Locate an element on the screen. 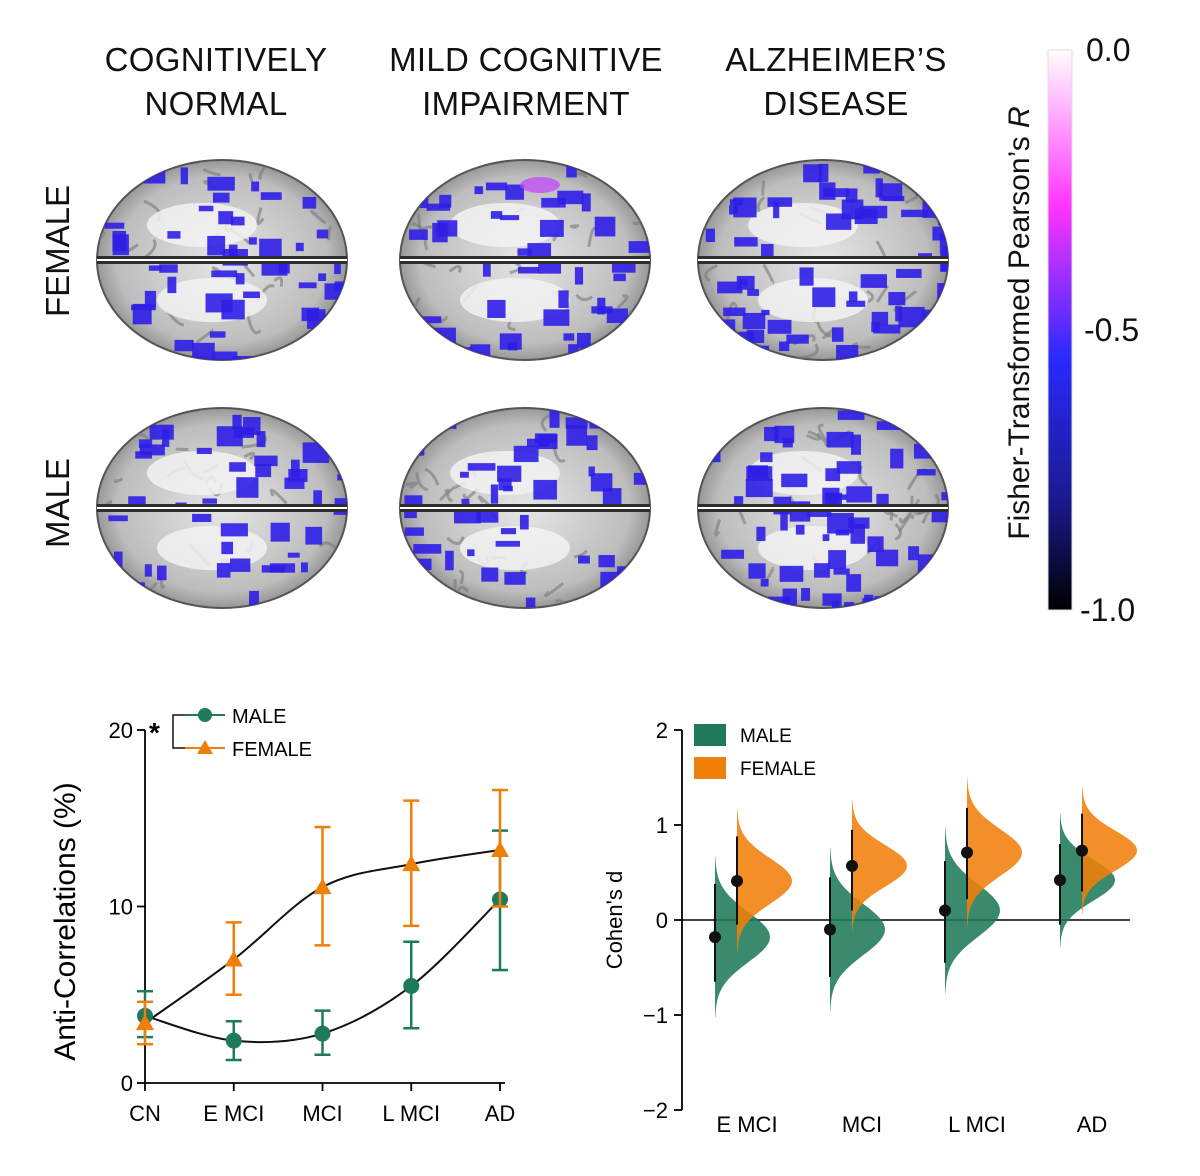 This screenshot has width=1200, height=1176. column-title-mci: MILD COGNITIVE IMPAIRMENT is located at coordinates (526, 82).